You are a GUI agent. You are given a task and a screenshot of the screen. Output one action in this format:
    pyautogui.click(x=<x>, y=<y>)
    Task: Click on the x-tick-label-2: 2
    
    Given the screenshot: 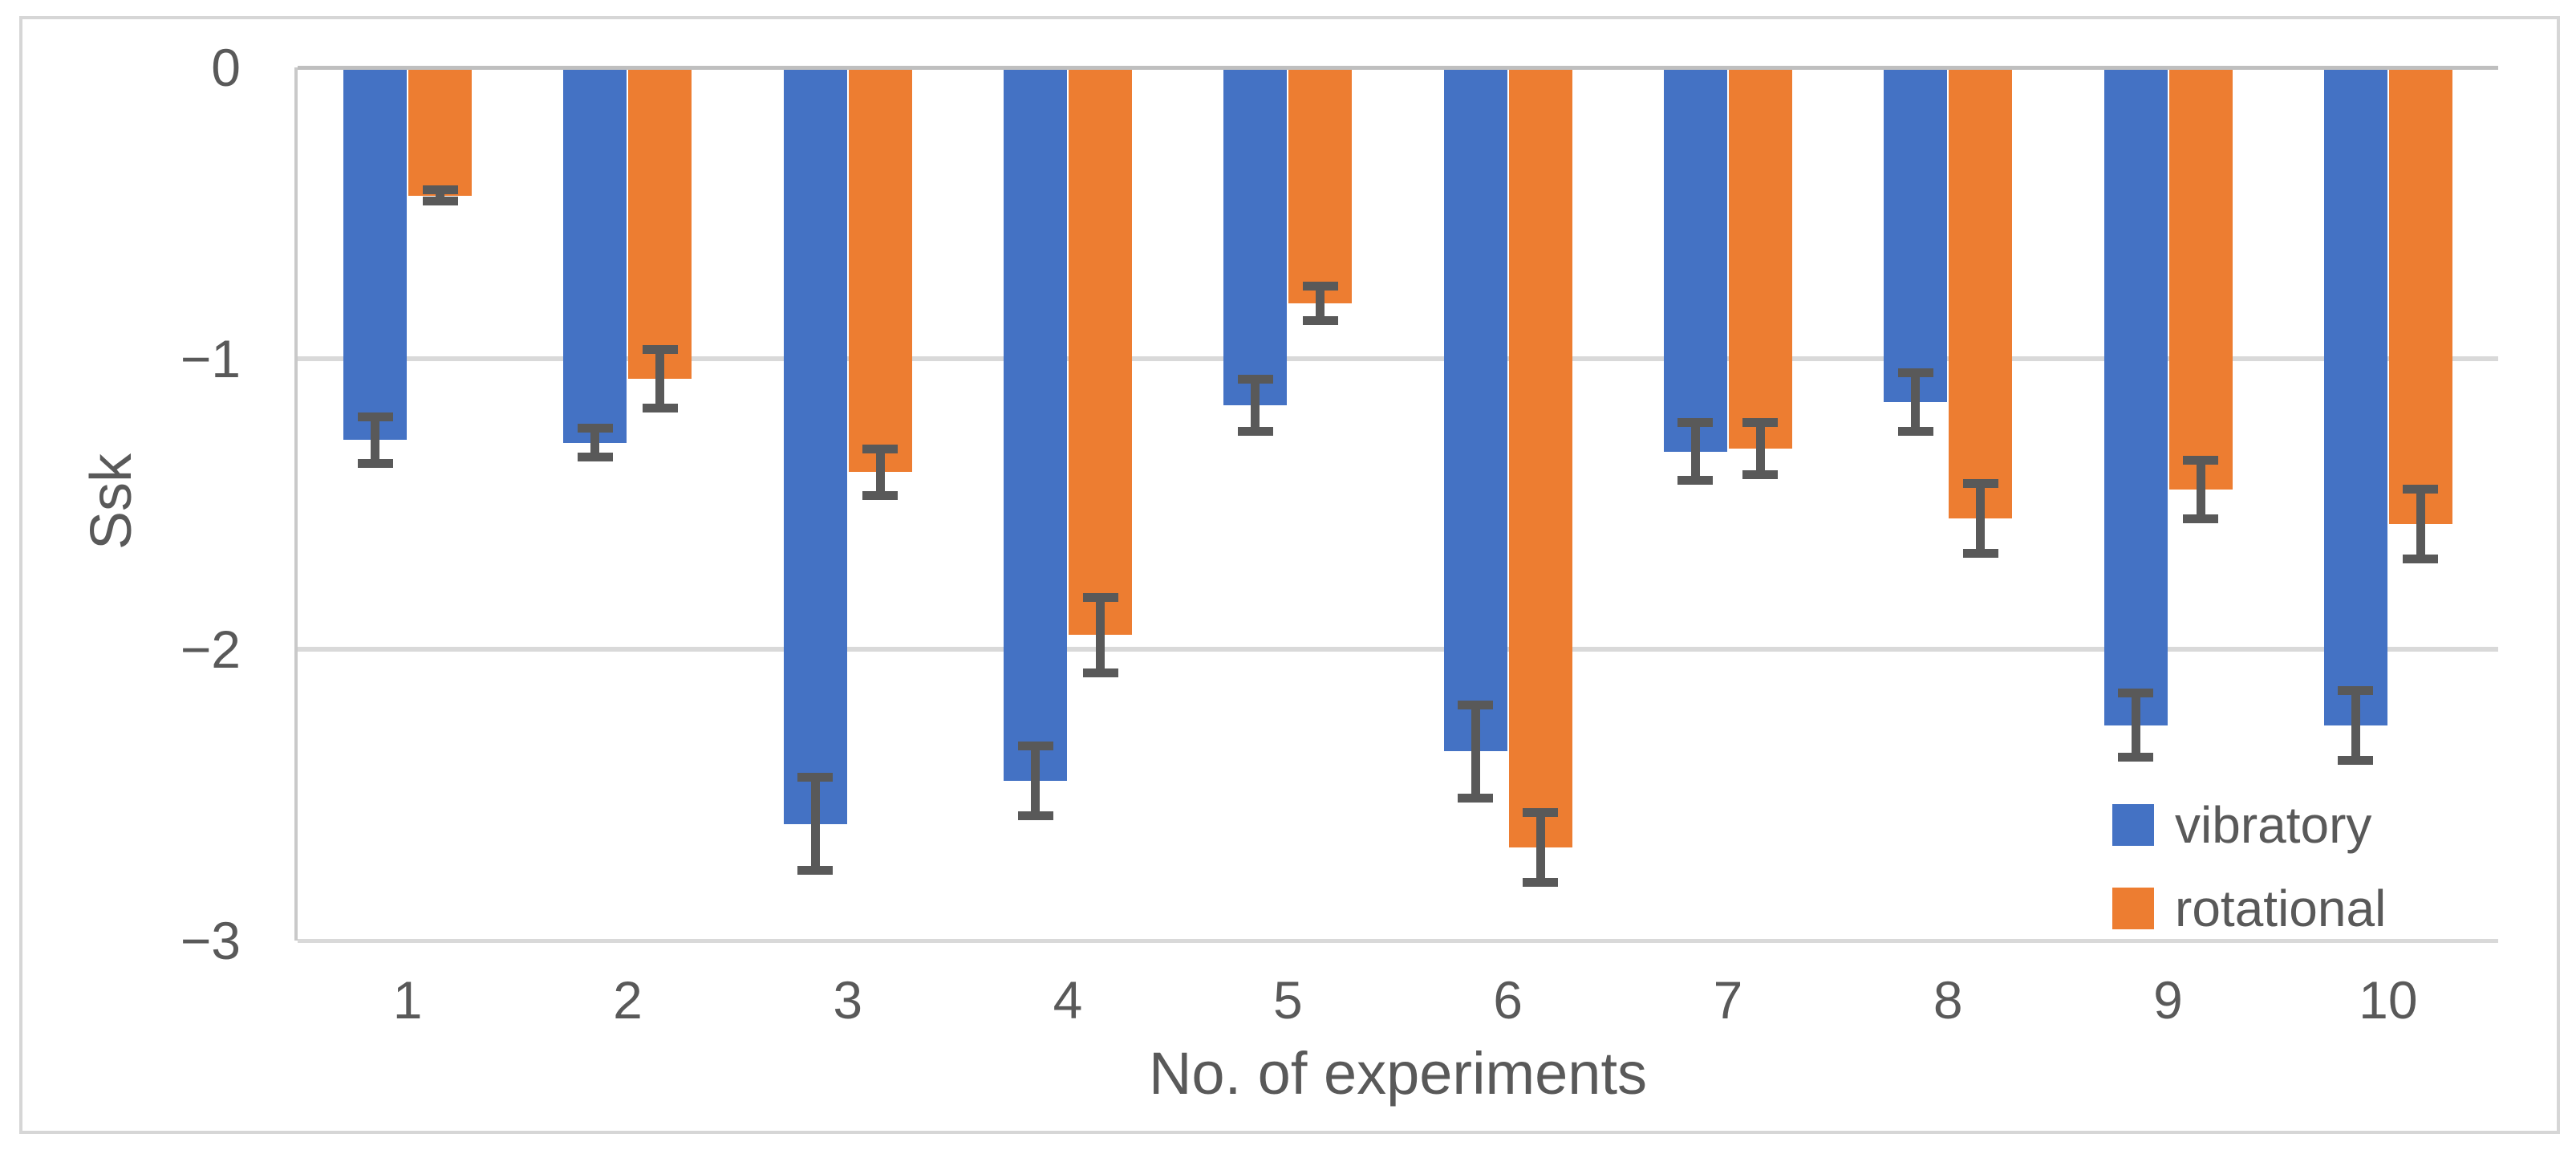 What is the action you would take?
    pyautogui.click(x=628, y=1000)
    